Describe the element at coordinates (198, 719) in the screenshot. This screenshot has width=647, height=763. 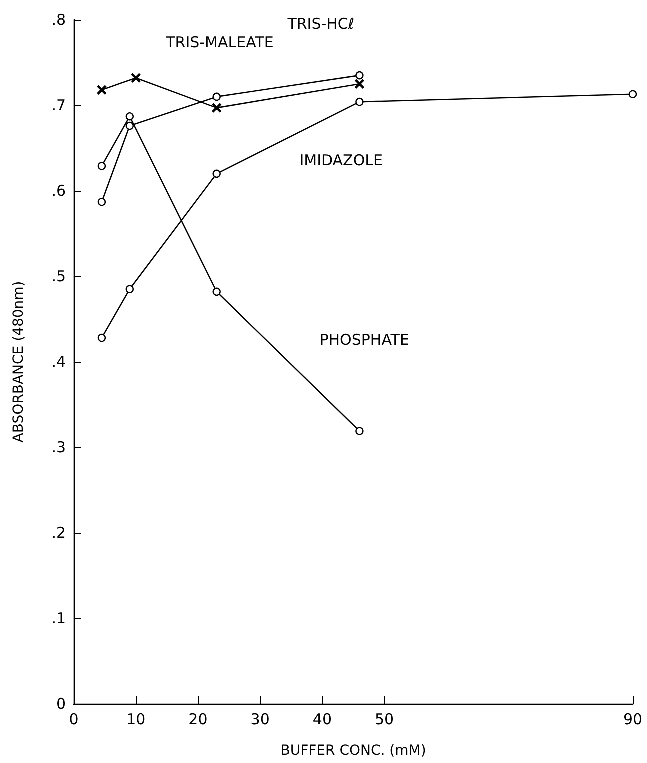
I see `x-tick-label: 20` at that location.